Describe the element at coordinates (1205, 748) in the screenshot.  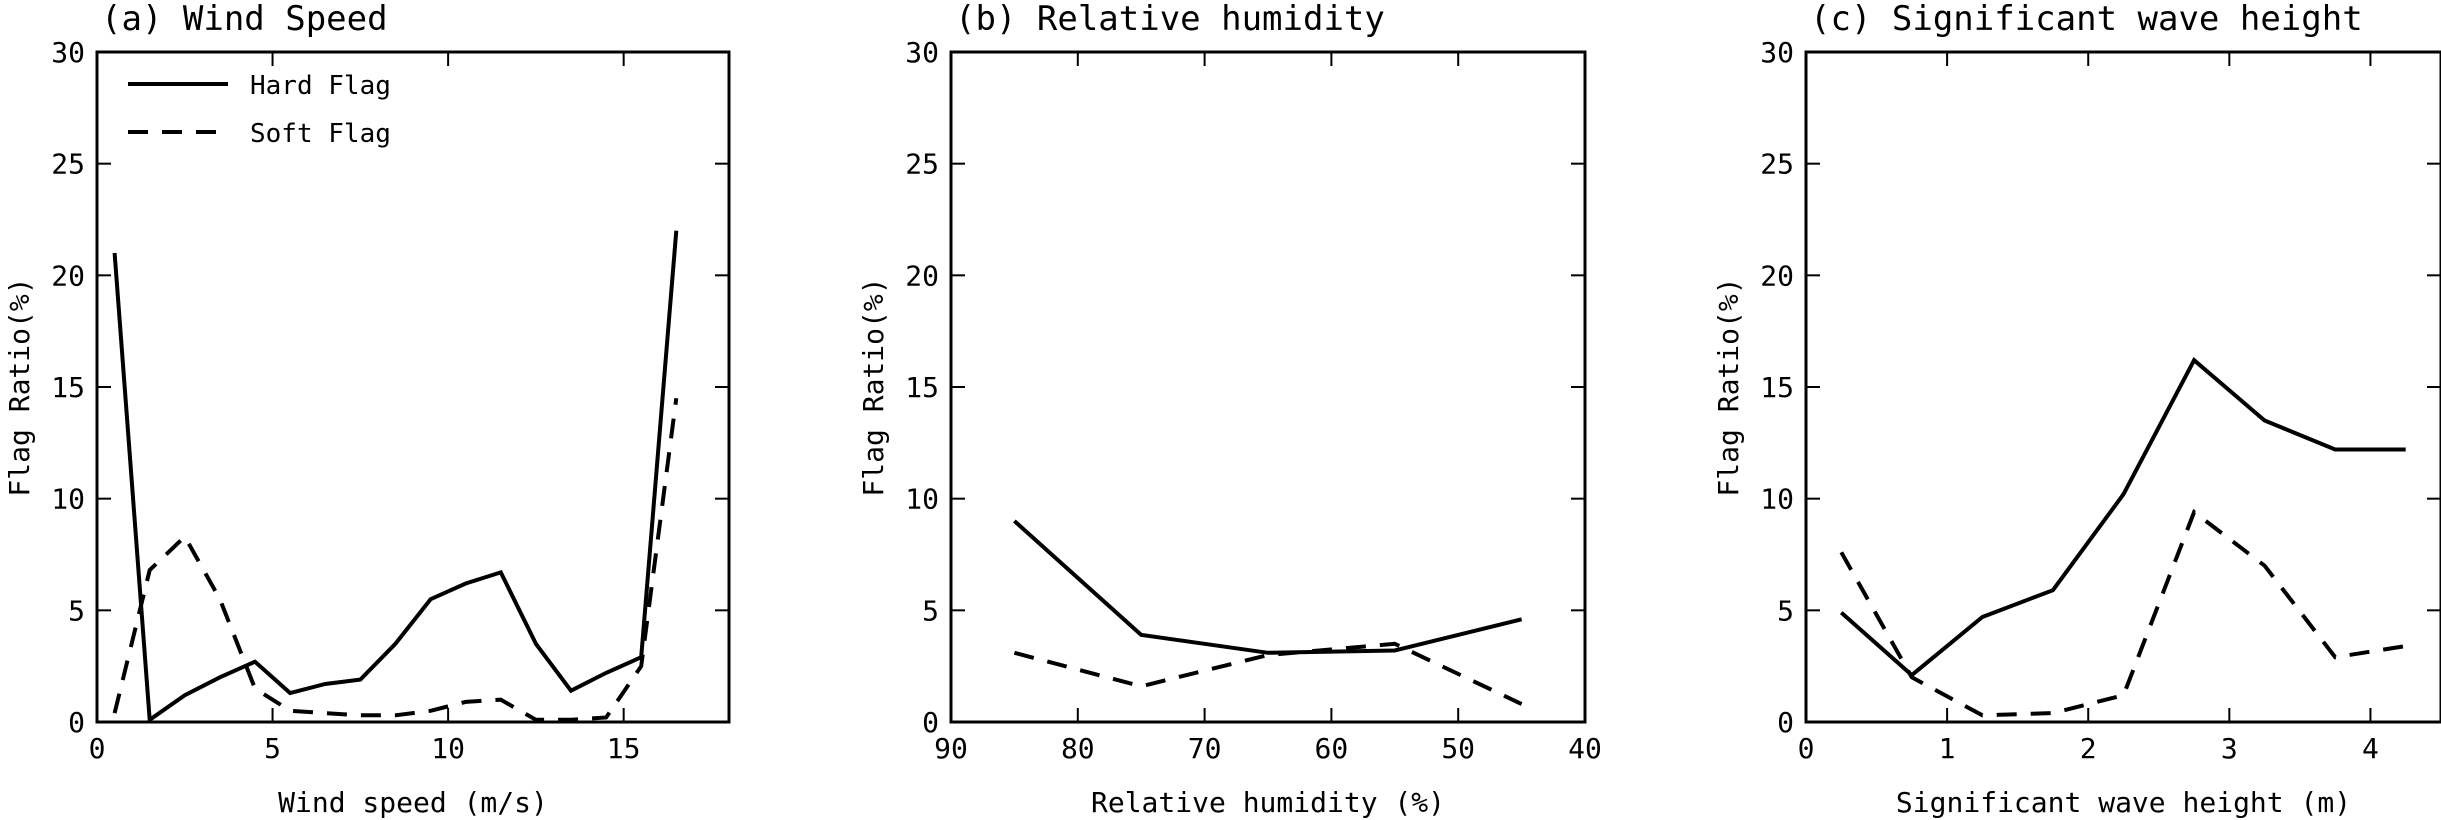
I see `x-tick-label: 70` at that location.